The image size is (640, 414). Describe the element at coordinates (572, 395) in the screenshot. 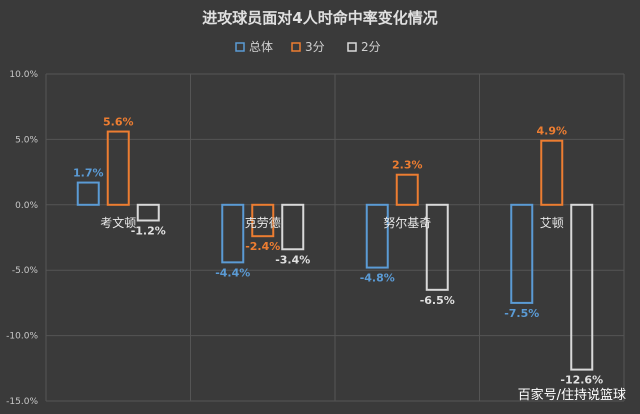

I see `watermark: 百家号/住持说篮球` at that location.